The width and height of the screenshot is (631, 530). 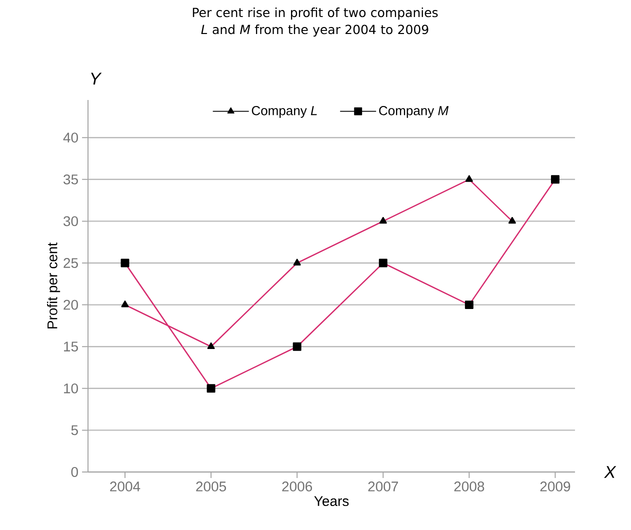 I want to click on legend-label: Company L, so click(x=284, y=112).